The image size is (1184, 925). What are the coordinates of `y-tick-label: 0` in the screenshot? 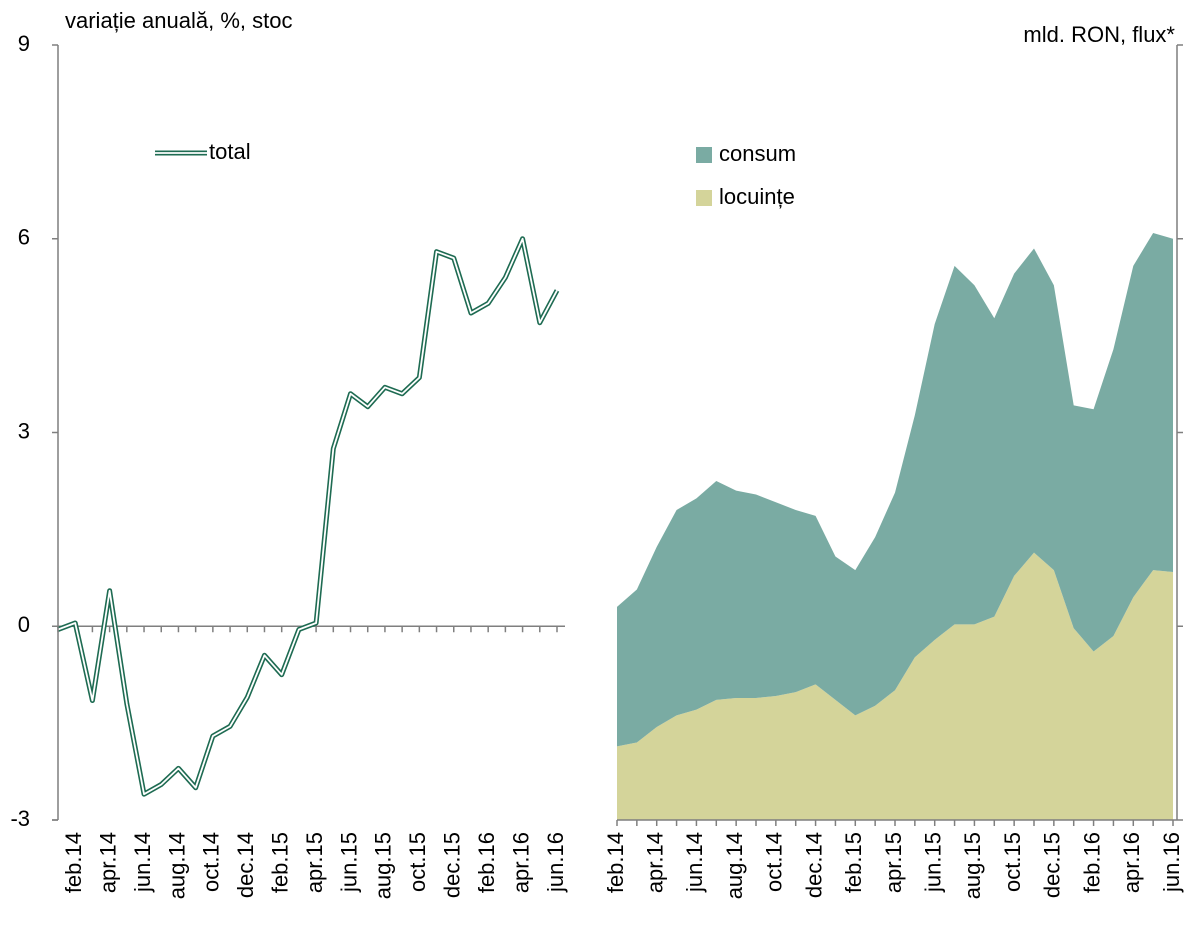 It's located at (24, 624).